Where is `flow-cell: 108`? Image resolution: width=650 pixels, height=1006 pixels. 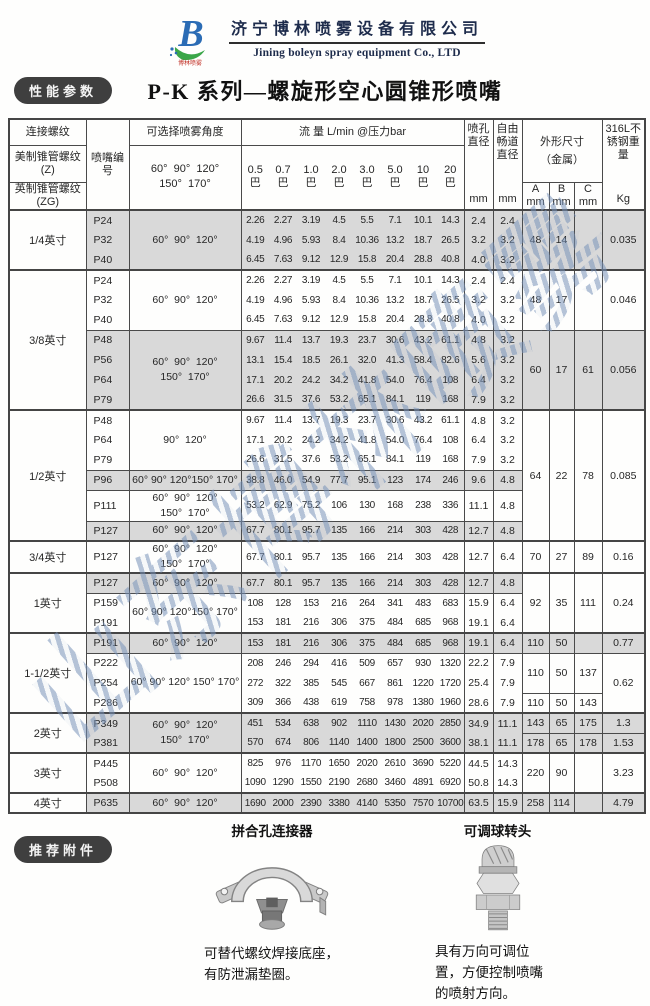
flow-cell: 108 is located at coordinates (254, 602).